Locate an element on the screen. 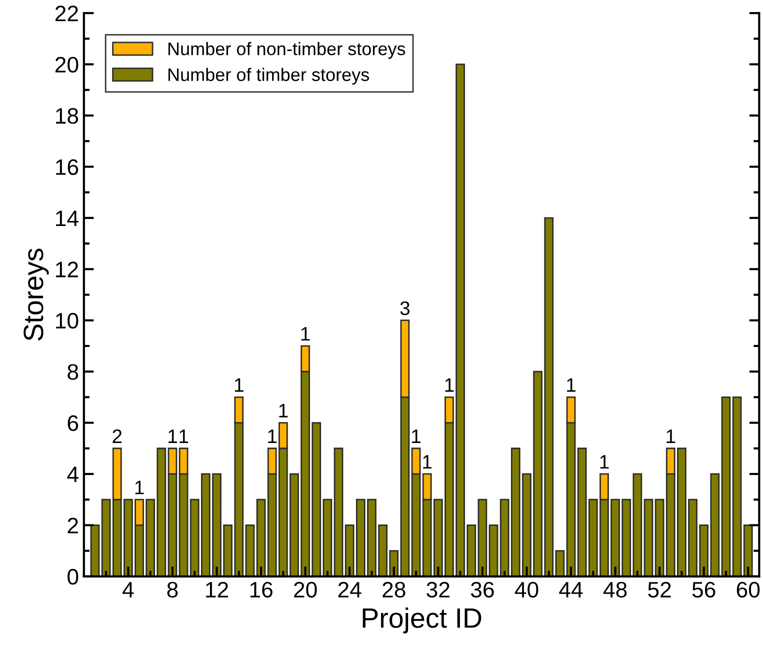 Image resolution: width=763 pixels, height=655 pixels. x-tick-label: 60 is located at coordinates (748, 590).